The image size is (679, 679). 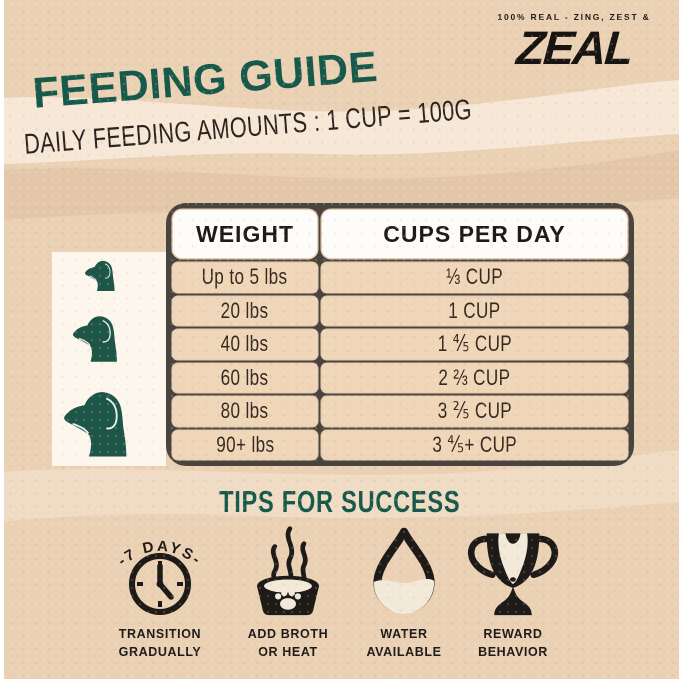 I want to click on cups-cell: 2 ⅔ CUP, so click(x=474, y=377).